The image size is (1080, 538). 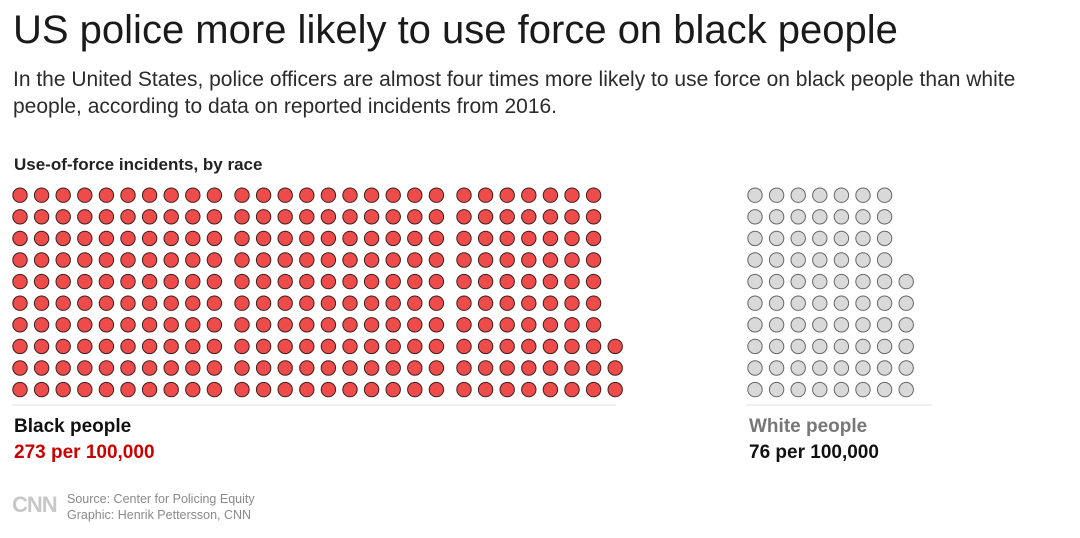 What do you see at coordinates (73, 426) in the screenshot?
I see `black-group-name: Black people` at bounding box center [73, 426].